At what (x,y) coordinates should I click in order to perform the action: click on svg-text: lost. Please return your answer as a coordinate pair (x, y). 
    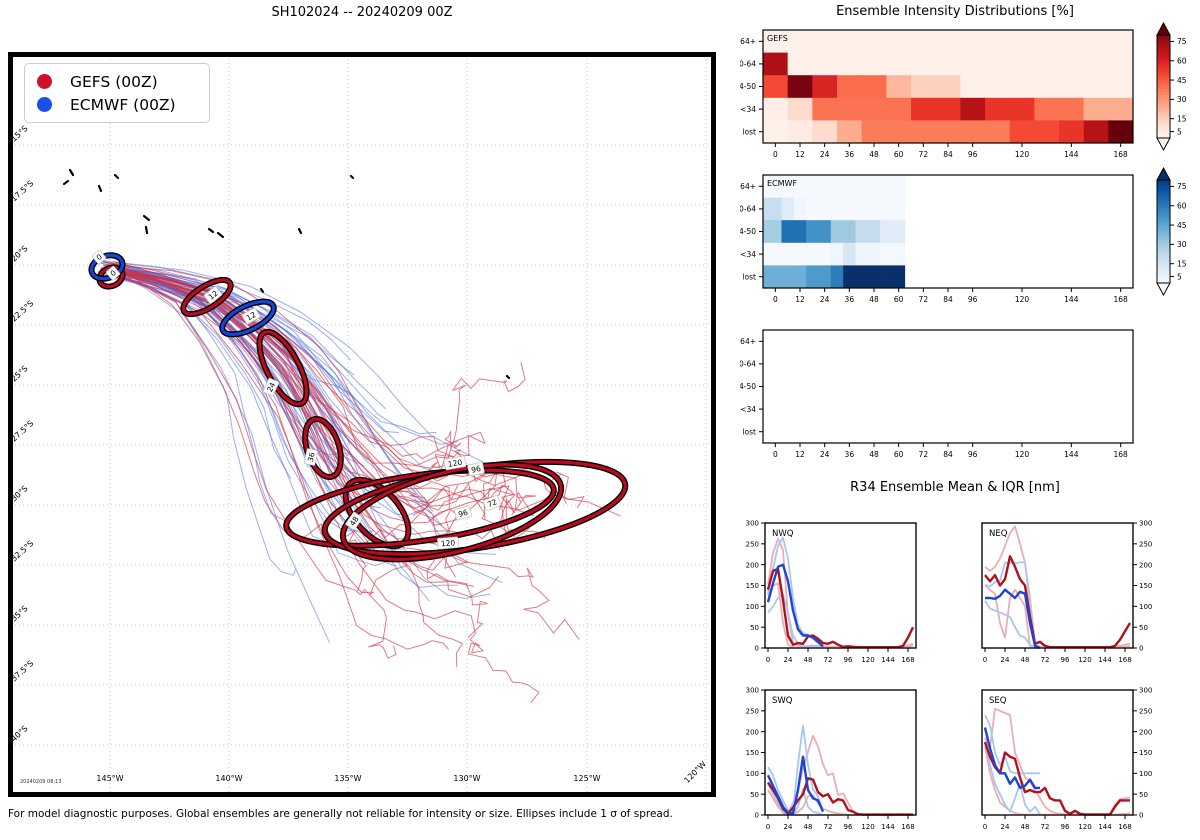
    Looking at the image, I should click on (749, 431).